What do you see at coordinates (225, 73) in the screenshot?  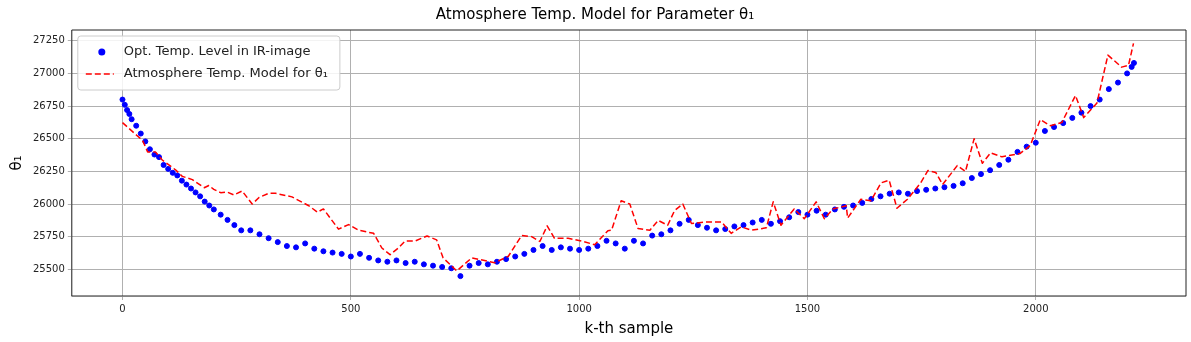 I see `legend-label: Atmosphere Temp. Model for θ₁` at bounding box center [225, 73].